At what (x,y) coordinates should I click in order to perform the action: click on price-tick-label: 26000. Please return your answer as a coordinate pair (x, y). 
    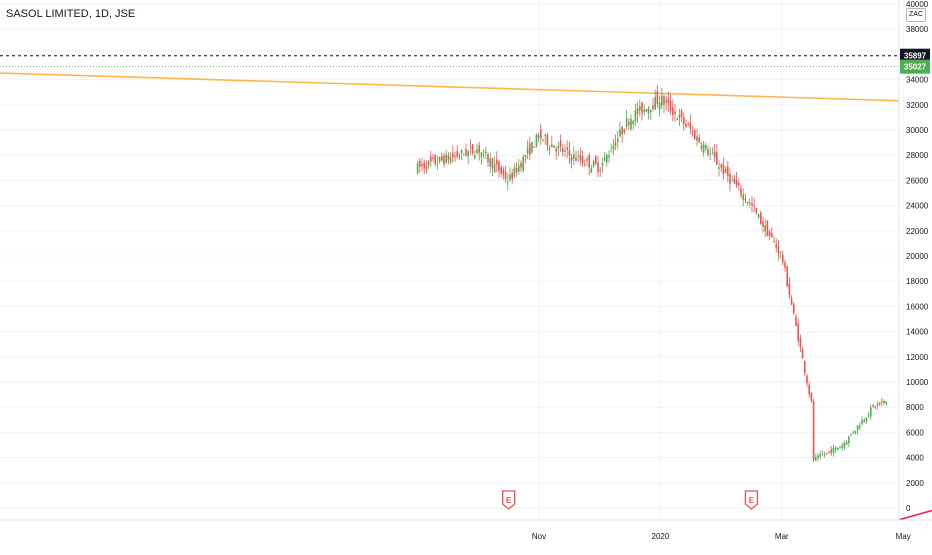
    Looking at the image, I should click on (917, 180).